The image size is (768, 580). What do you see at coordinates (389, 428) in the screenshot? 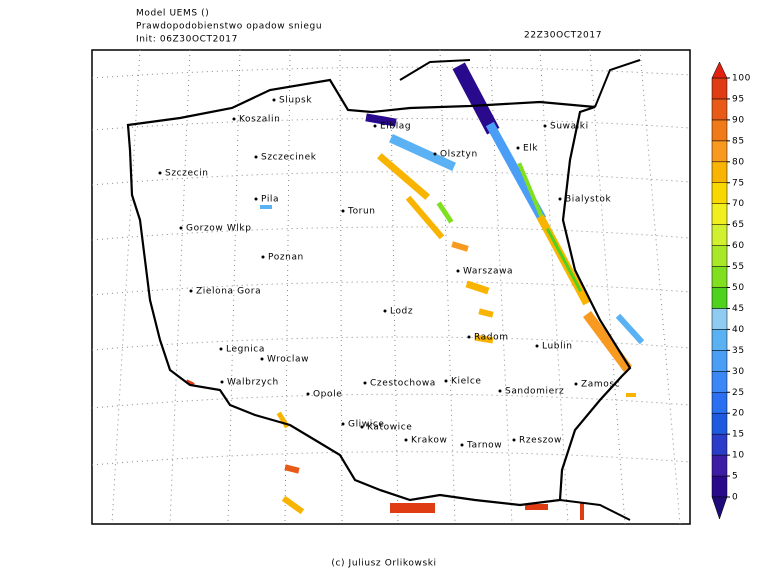
I see `city-label: Katowice` at bounding box center [389, 428].